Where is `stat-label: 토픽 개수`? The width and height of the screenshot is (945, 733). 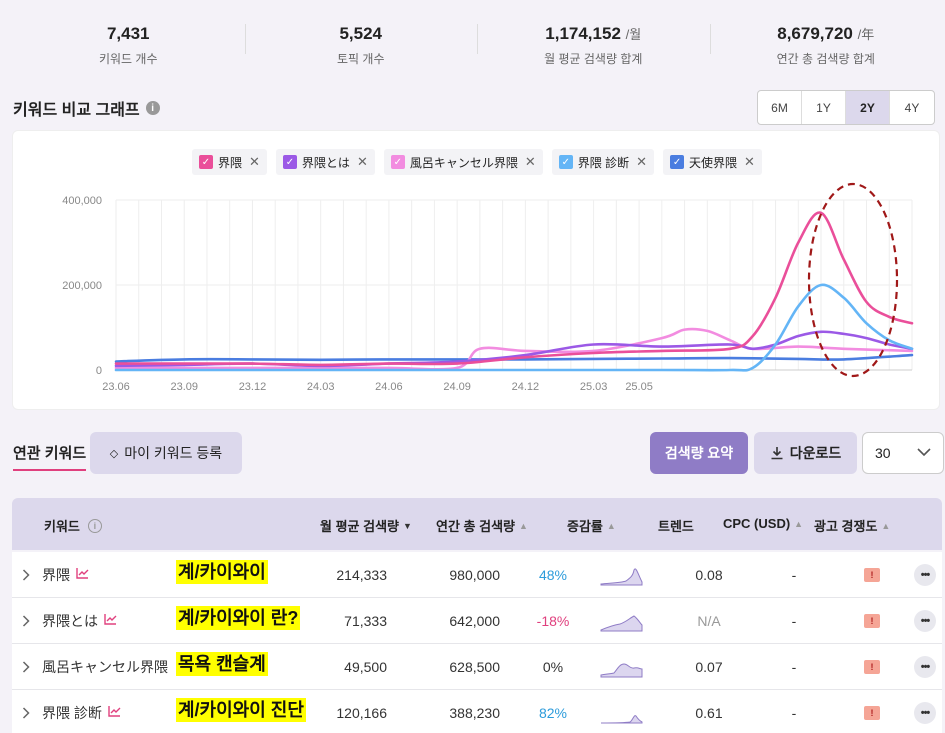 stat-label: 토픽 개수 is located at coordinates (361, 59).